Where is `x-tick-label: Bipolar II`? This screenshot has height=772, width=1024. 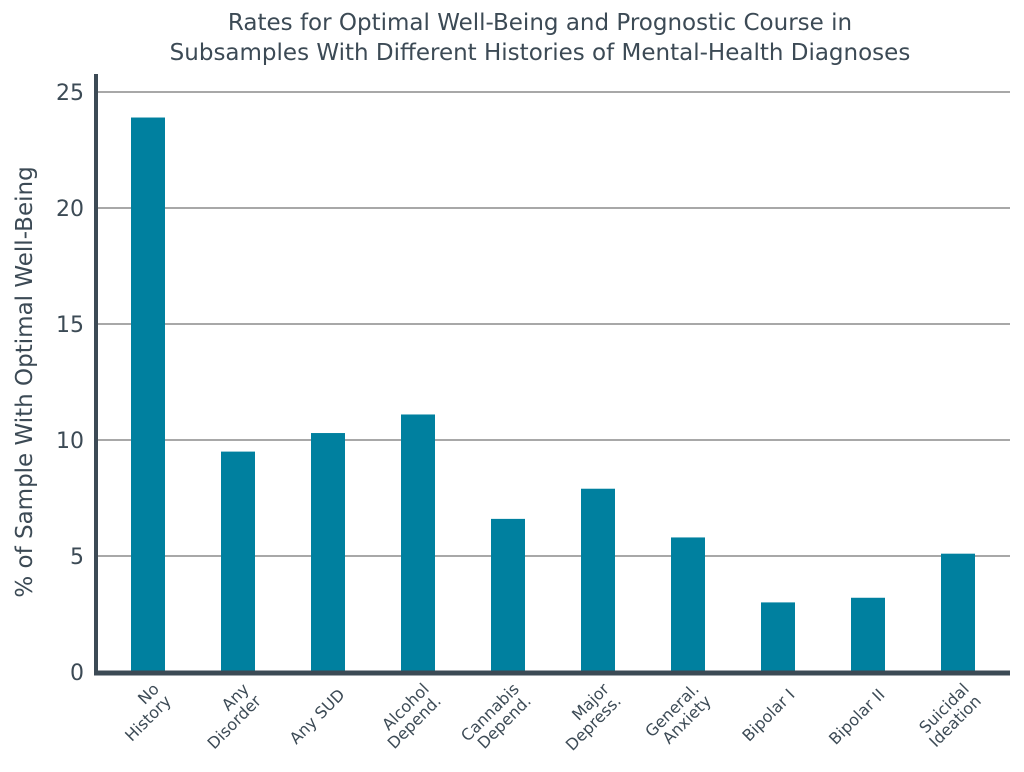
x-tick-label: Bipolar II is located at coordinates (856, 716).